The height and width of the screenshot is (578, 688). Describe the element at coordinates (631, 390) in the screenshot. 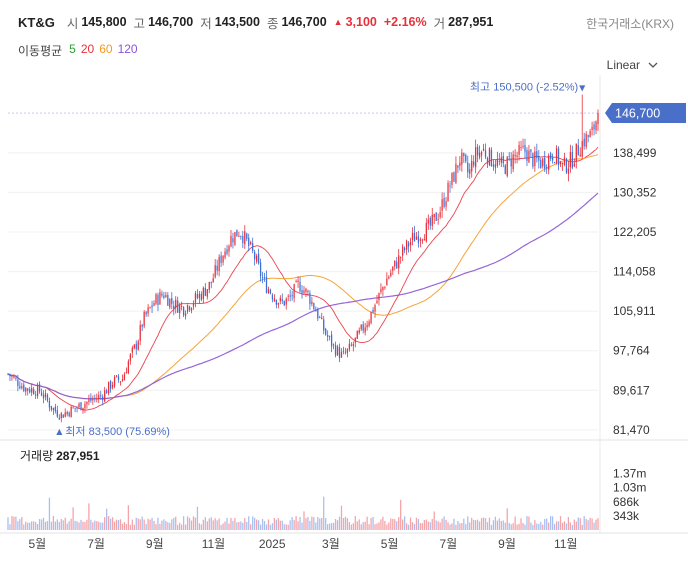

I see `y-tick-label: 89,617` at that location.